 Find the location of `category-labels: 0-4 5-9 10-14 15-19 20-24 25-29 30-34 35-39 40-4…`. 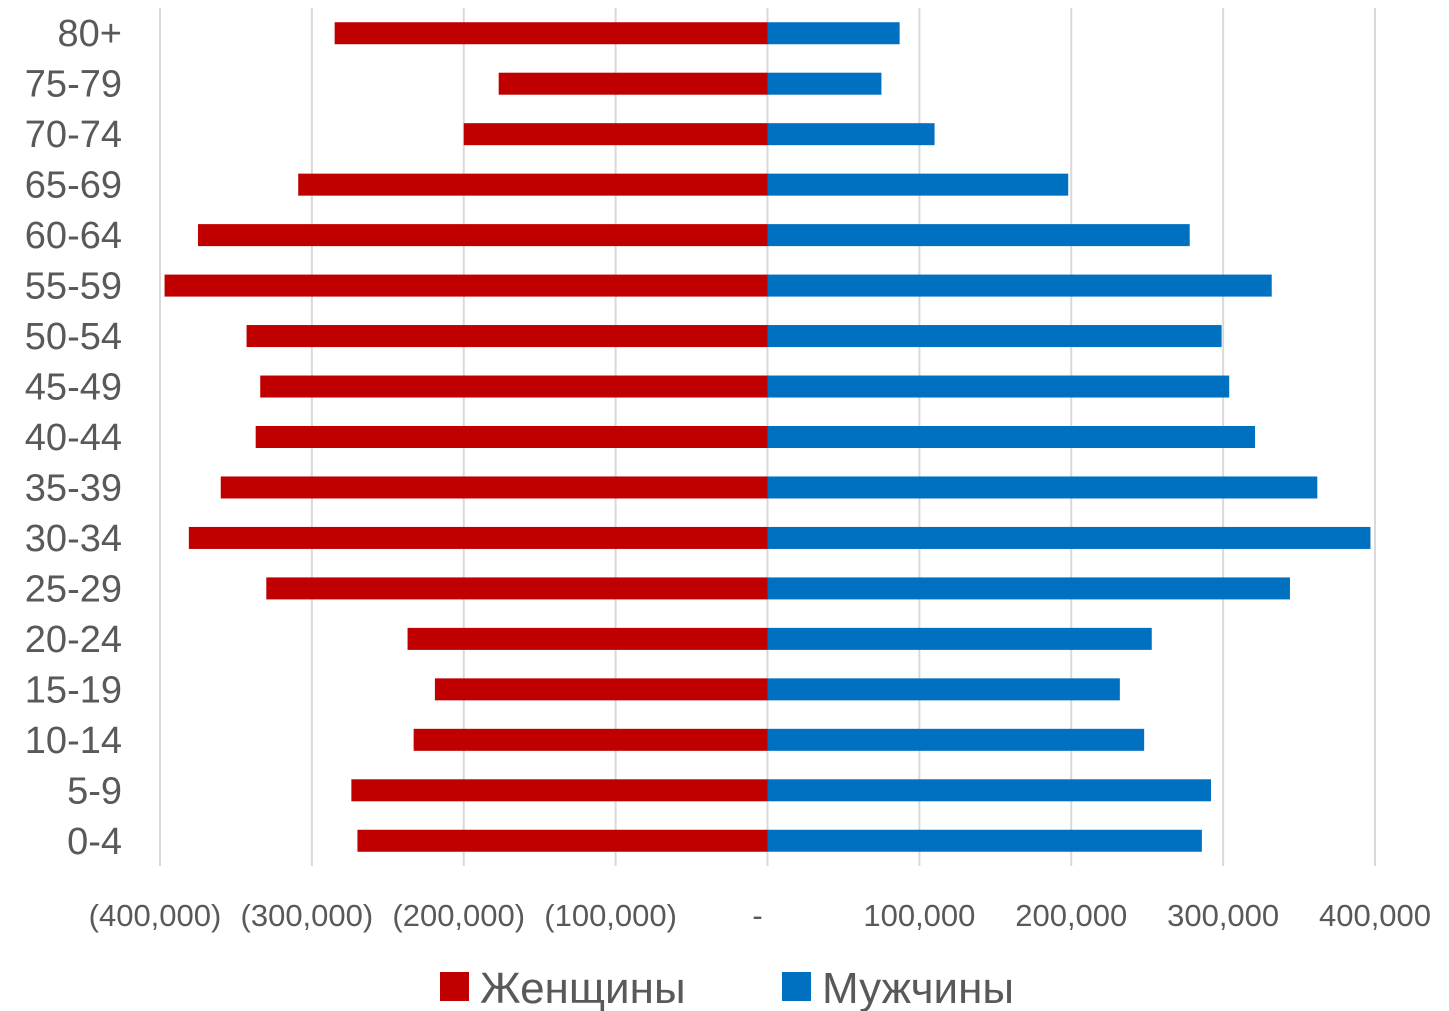

category-labels: 0-4 5-9 10-14 15-19 20-24 25-29 30-34 35-39 40-4… is located at coordinates (73, 438).